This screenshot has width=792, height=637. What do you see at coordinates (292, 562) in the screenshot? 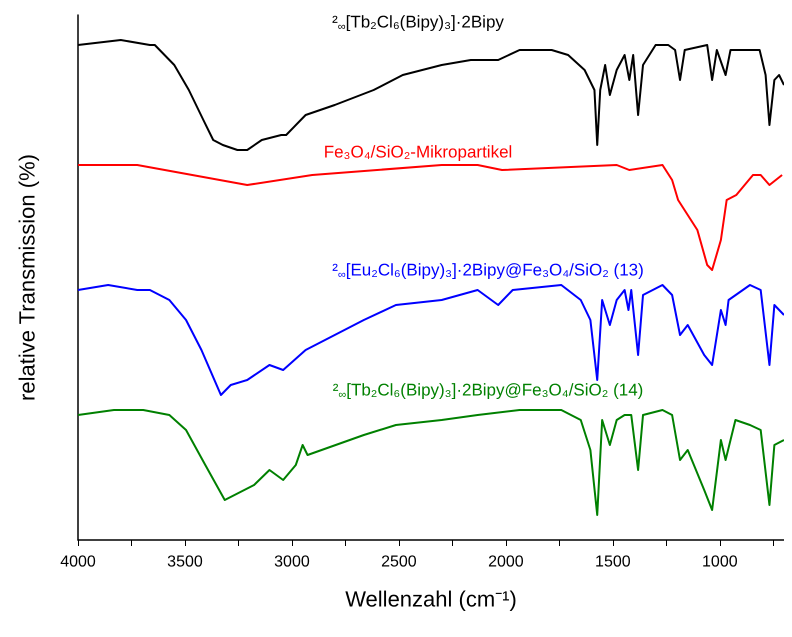
I see `x-tick-label: 3000` at bounding box center [292, 562].